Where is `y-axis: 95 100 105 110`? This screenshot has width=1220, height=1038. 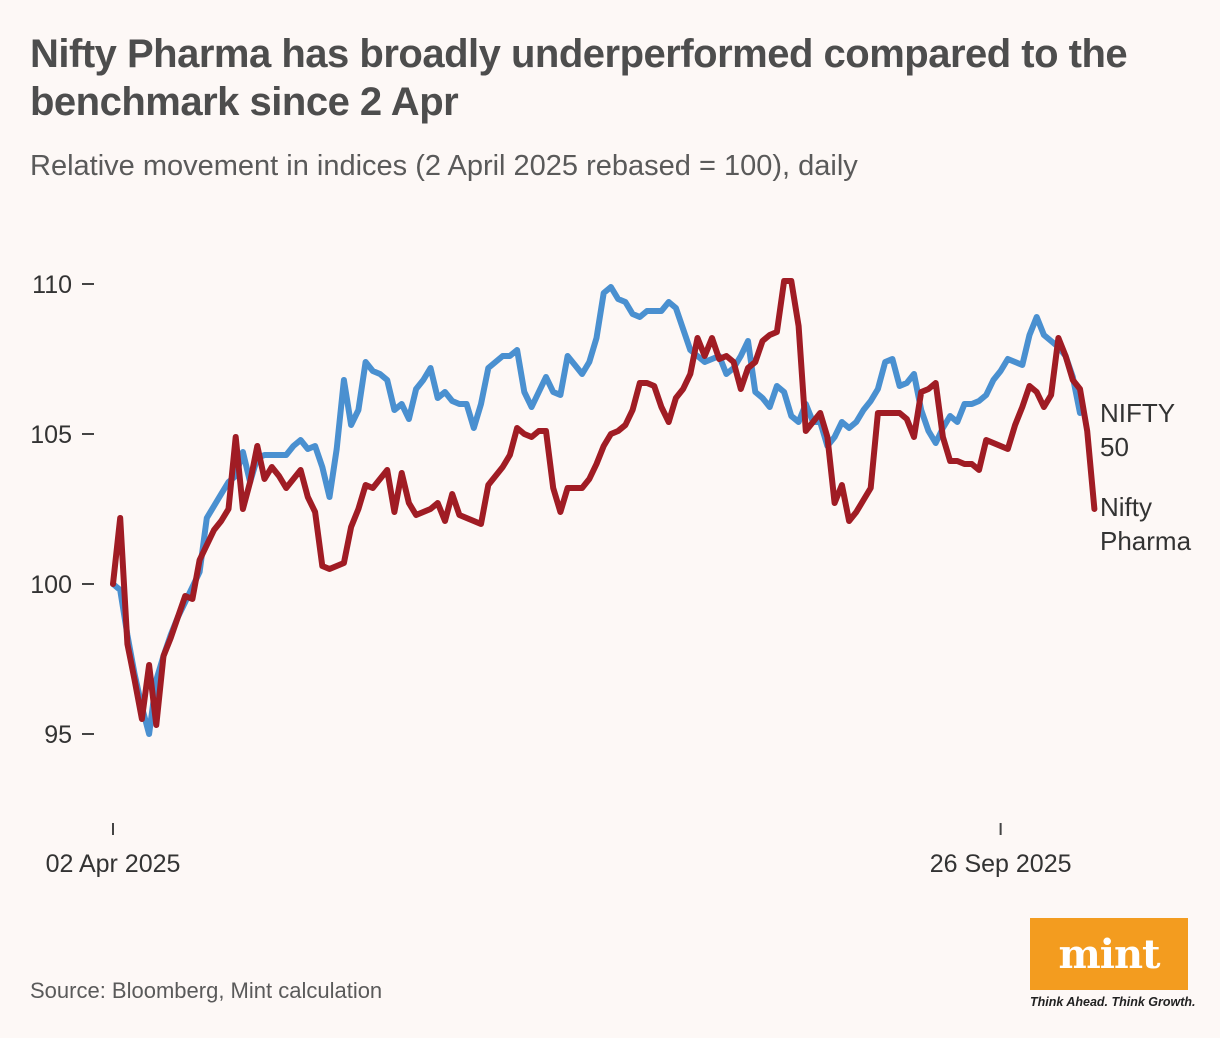 y-axis: 95 100 105 110 is located at coordinates (62, 510).